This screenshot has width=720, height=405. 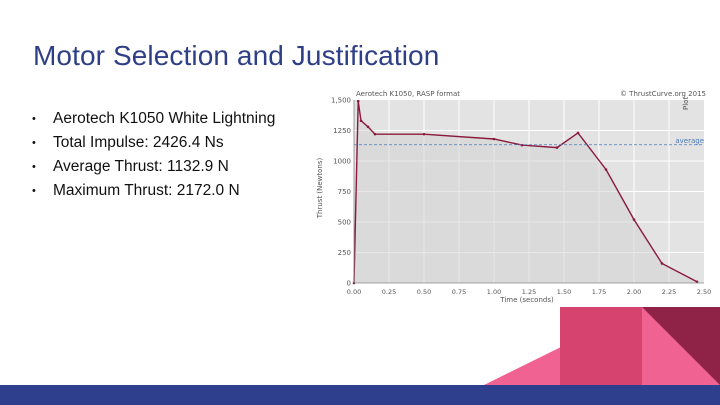 I want to click on bullet-item: • Total Impulse: 2426.4 Ns, so click(x=153, y=143).